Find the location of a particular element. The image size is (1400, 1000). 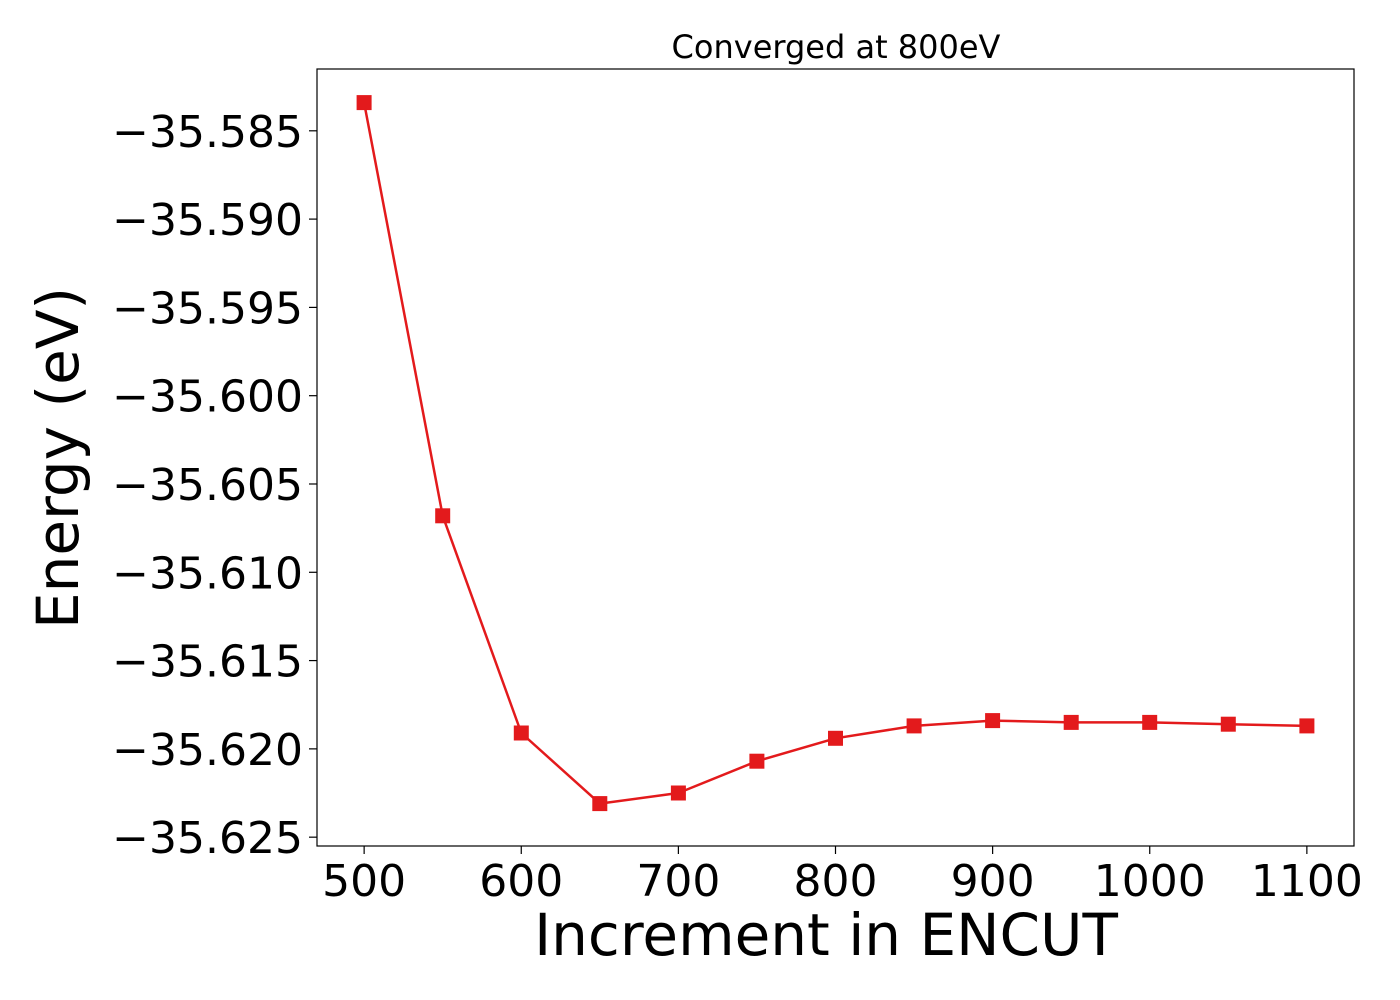

x-tick-label: 700 is located at coordinates (678, 881).